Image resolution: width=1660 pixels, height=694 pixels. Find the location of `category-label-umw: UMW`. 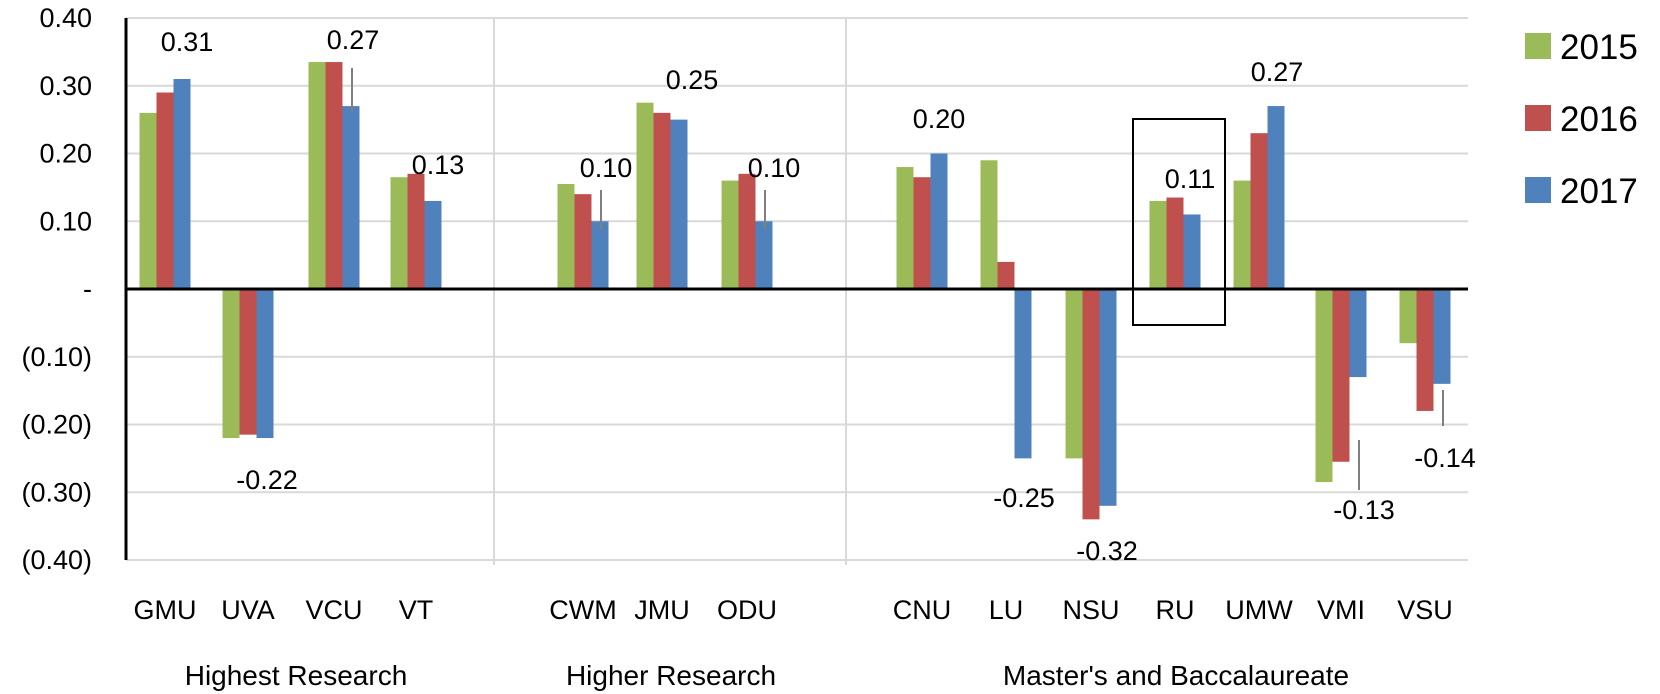

category-label-umw: UMW is located at coordinates (1259, 610).